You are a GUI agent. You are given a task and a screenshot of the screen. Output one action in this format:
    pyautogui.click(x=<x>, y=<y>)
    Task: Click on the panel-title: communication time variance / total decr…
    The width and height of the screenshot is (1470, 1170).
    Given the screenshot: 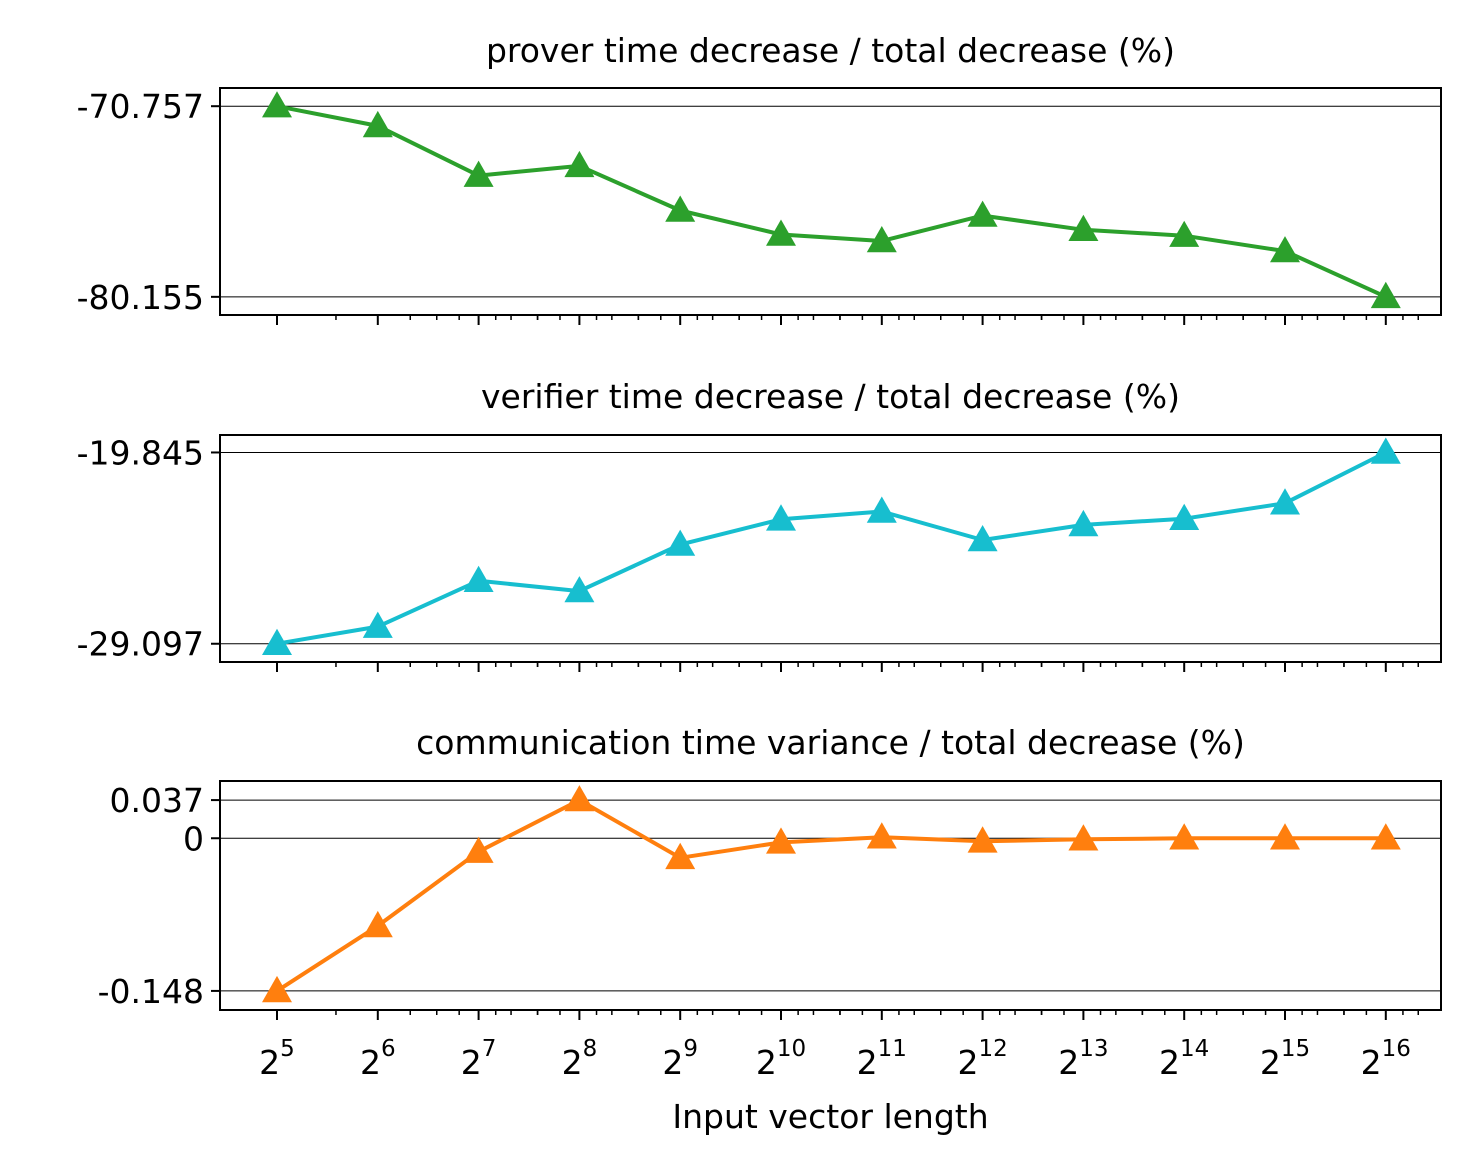 What is the action you would take?
    pyautogui.click(x=830, y=742)
    